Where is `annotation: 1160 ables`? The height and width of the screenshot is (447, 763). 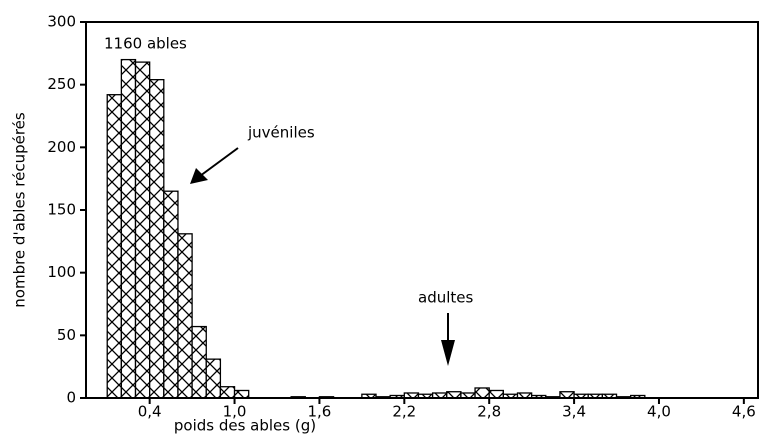 annotation: 1160 ables is located at coordinates (145, 44).